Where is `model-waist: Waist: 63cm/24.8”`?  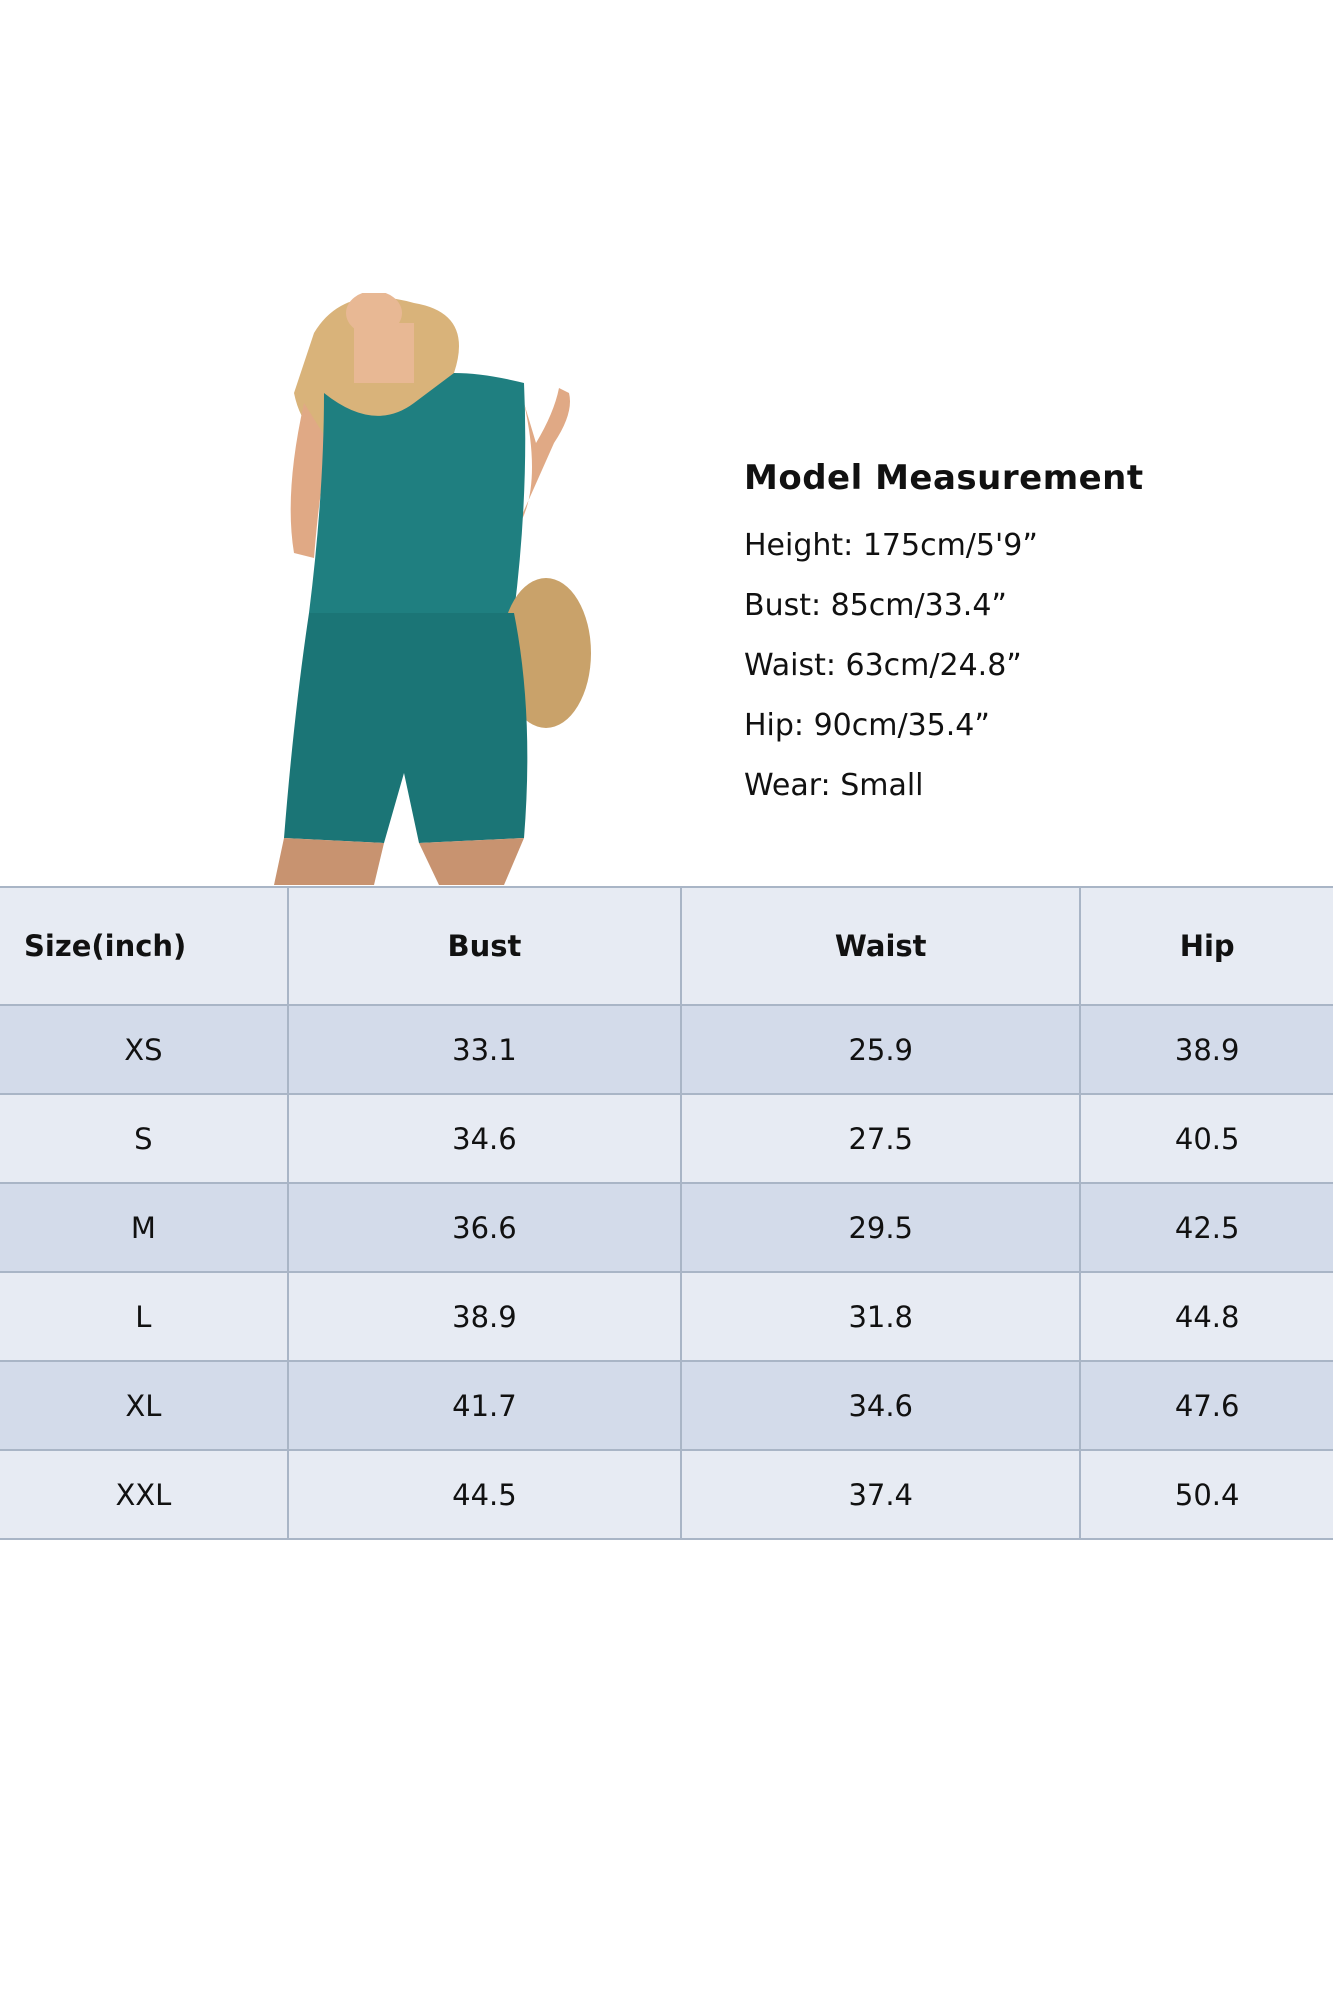 model-waist: Waist: 63cm/24.8” is located at coordinates (883, 665).